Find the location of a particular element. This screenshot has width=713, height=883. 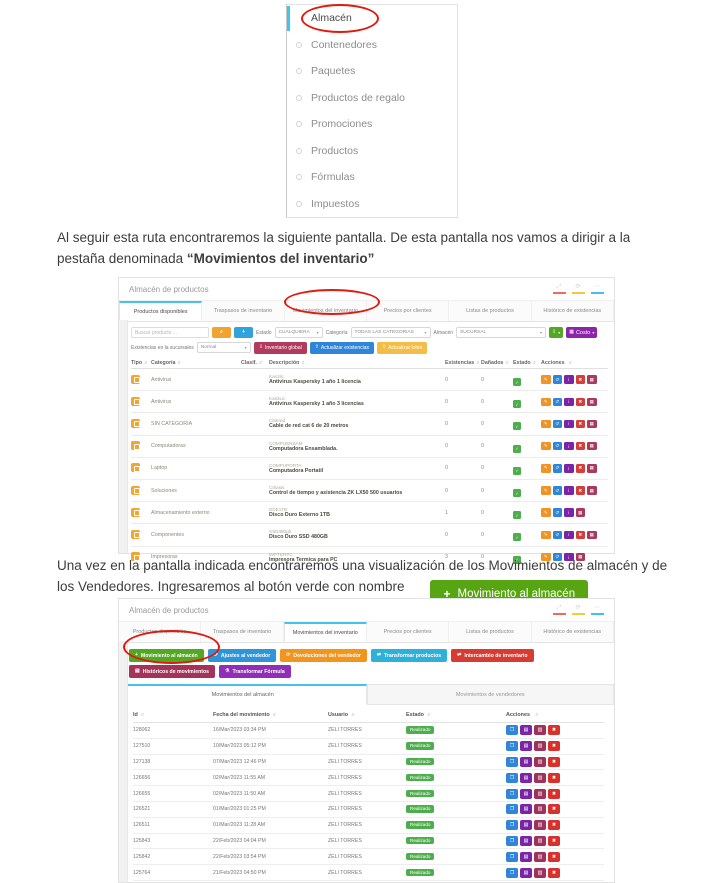

categoria-select: TODAS LAS CATEGORIAS is located at coordinates (390, 332).